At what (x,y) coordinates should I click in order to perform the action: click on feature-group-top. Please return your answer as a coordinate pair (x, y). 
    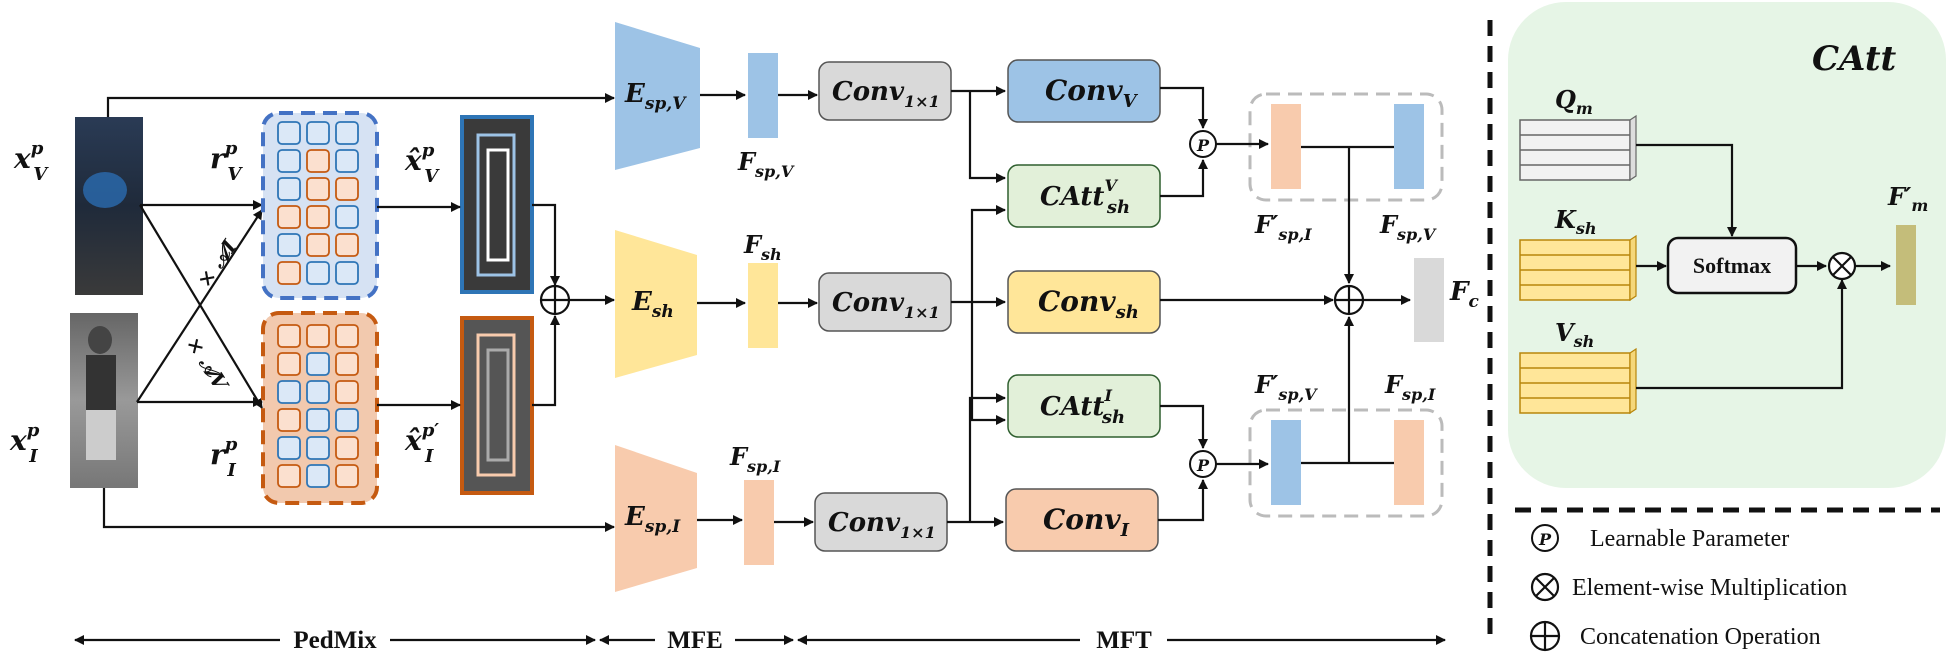
    Looking at the image, I should click on (1346, 147).